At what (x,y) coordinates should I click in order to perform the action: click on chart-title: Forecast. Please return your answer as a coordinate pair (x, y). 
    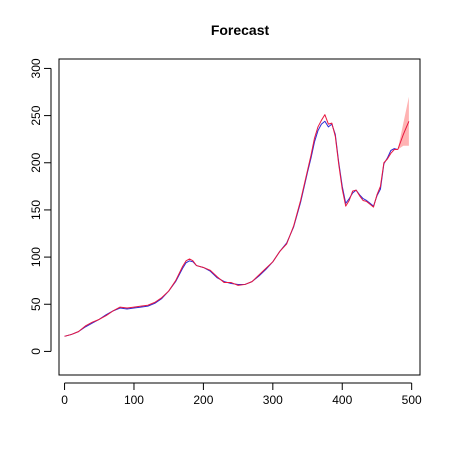
    Looking at the image, I should click on (240, 30).